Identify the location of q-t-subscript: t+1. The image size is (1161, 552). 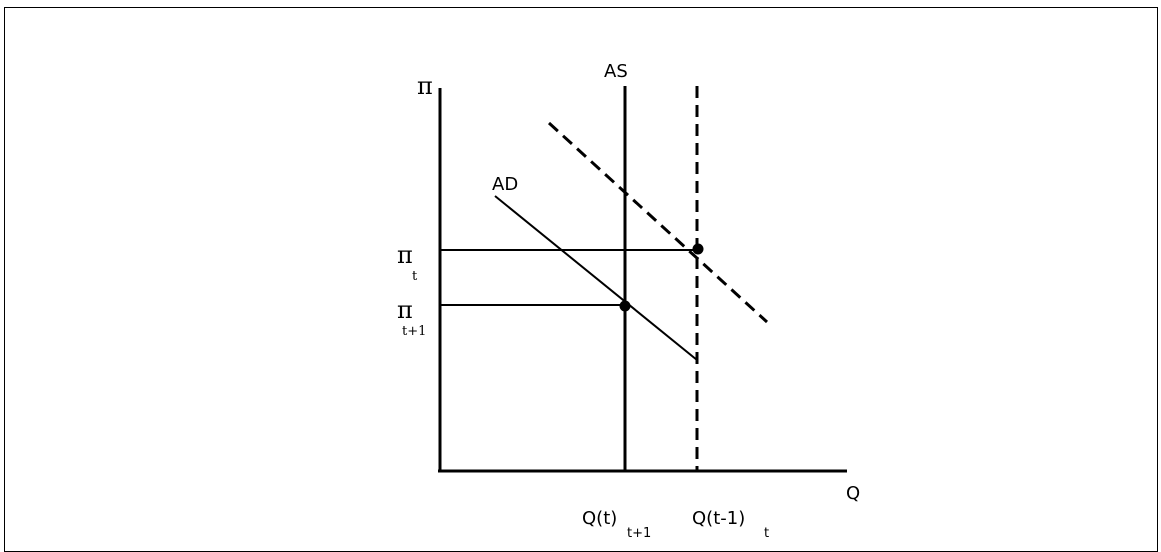
(639, 533).